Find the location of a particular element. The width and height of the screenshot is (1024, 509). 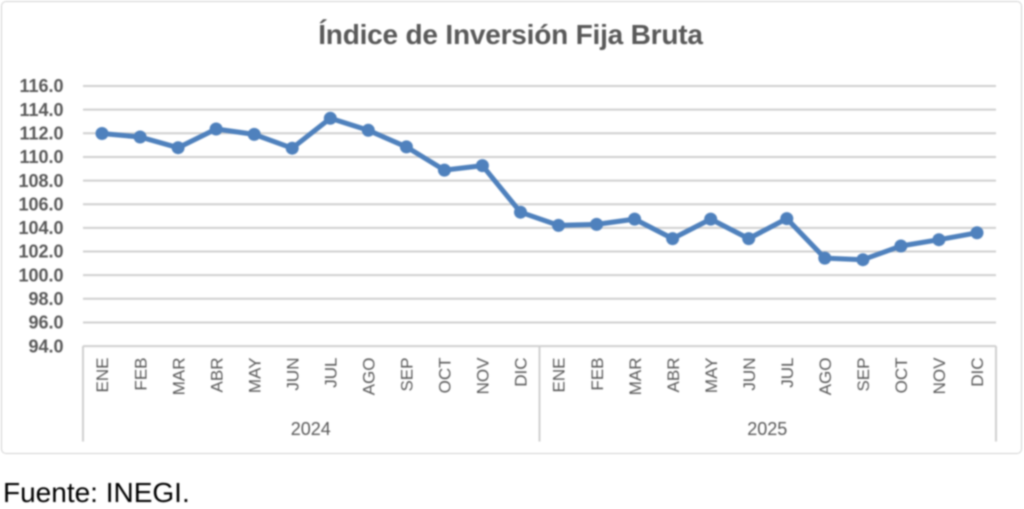

svg-text: 102.0 is located at coordinates (40, 252).